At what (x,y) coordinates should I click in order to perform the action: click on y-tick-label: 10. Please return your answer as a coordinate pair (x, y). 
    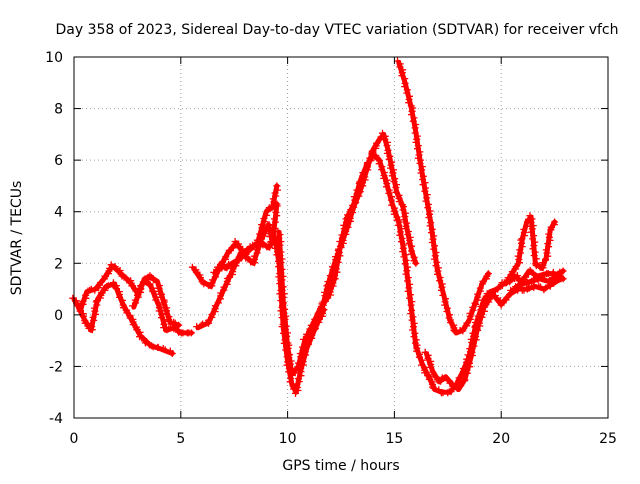
    Looking at the image, I should click on (54, 58).